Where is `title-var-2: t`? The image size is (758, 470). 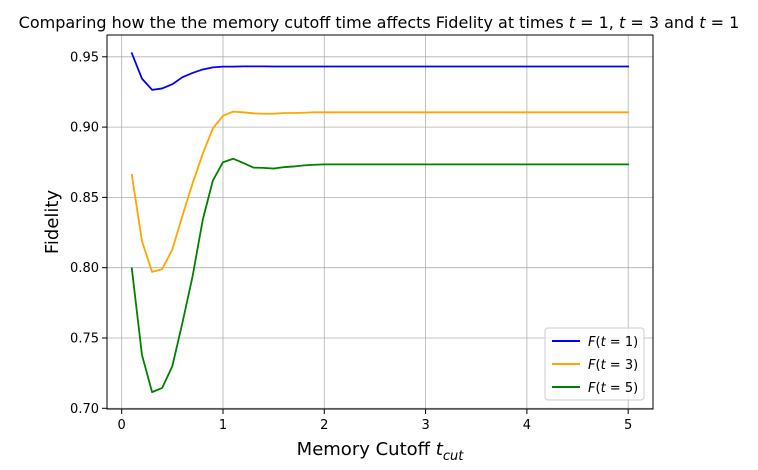
title-var-2: t is located at coordinates (622, 22).